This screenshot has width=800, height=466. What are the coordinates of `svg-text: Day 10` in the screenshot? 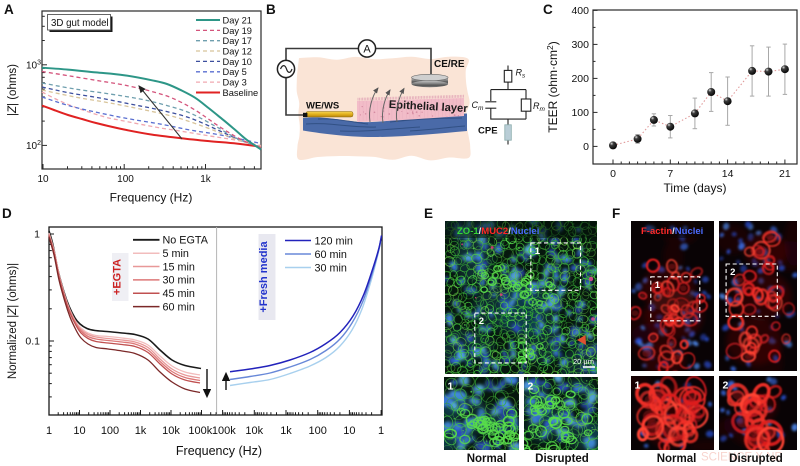 It's located at (237, 62).